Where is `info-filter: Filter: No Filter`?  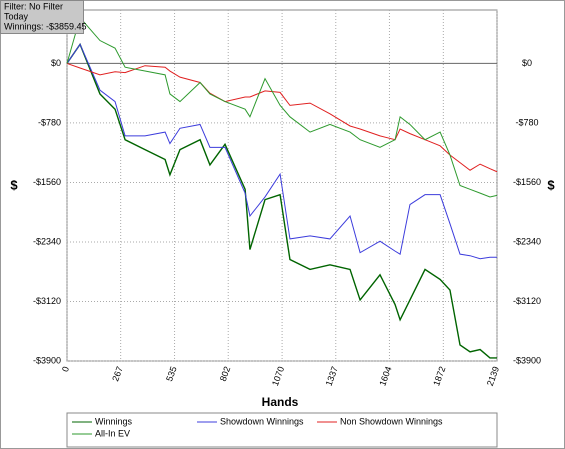 info-filter: Filter: No Filter is located at coordinates (33, 6).